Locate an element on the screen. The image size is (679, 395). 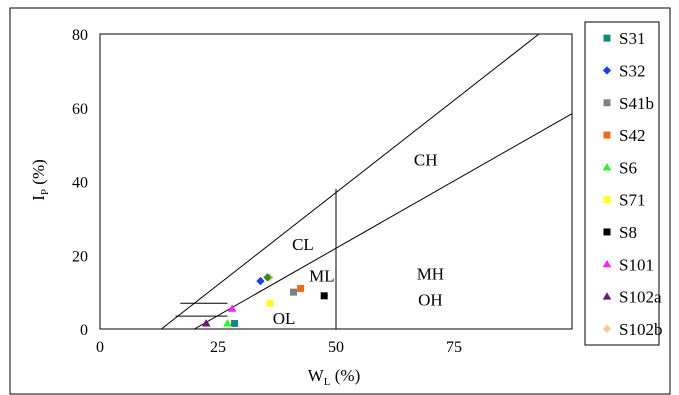
legend-item: S101 is located at coordinates (628, 264).